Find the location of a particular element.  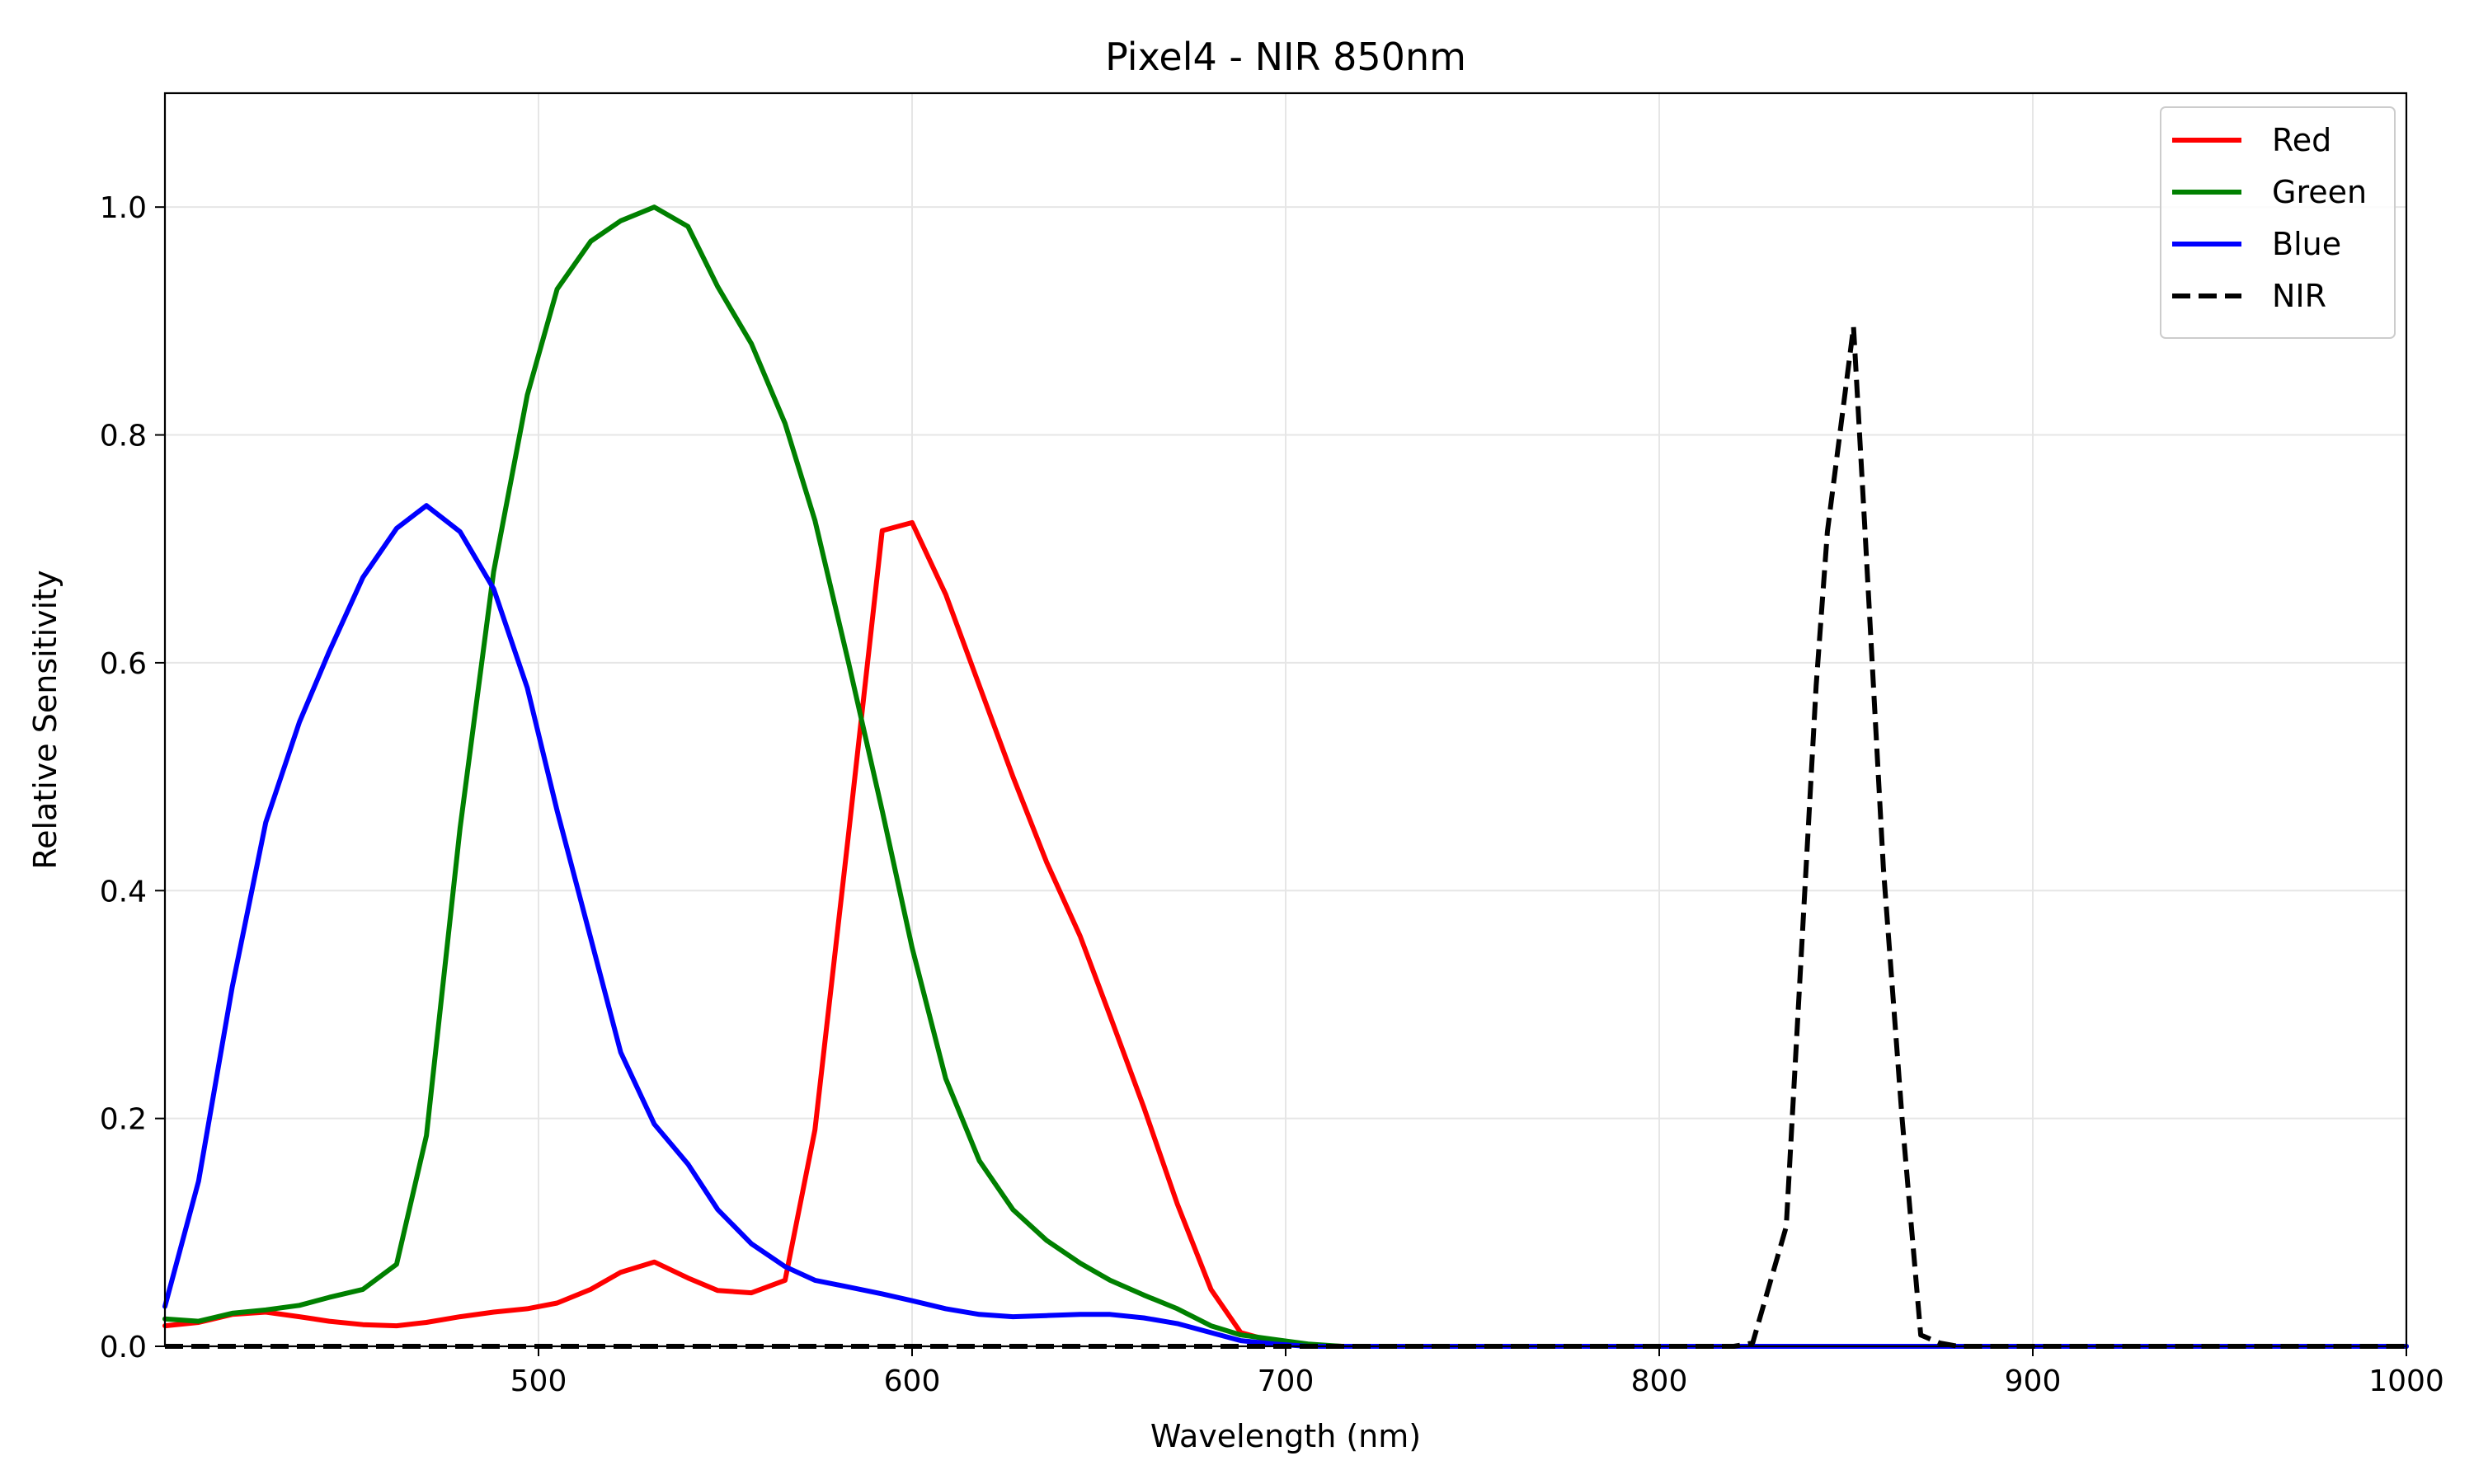

x-tick-label: 600 is located at coordinates (912, 1381).